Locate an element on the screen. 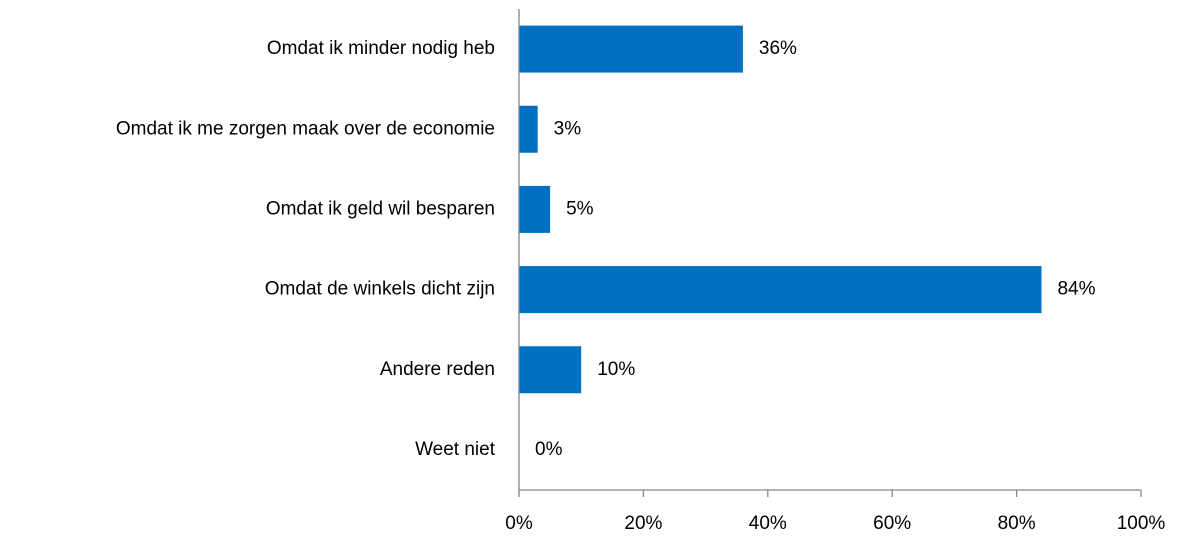  data-label: 36% is located at coordinates (778, 48).